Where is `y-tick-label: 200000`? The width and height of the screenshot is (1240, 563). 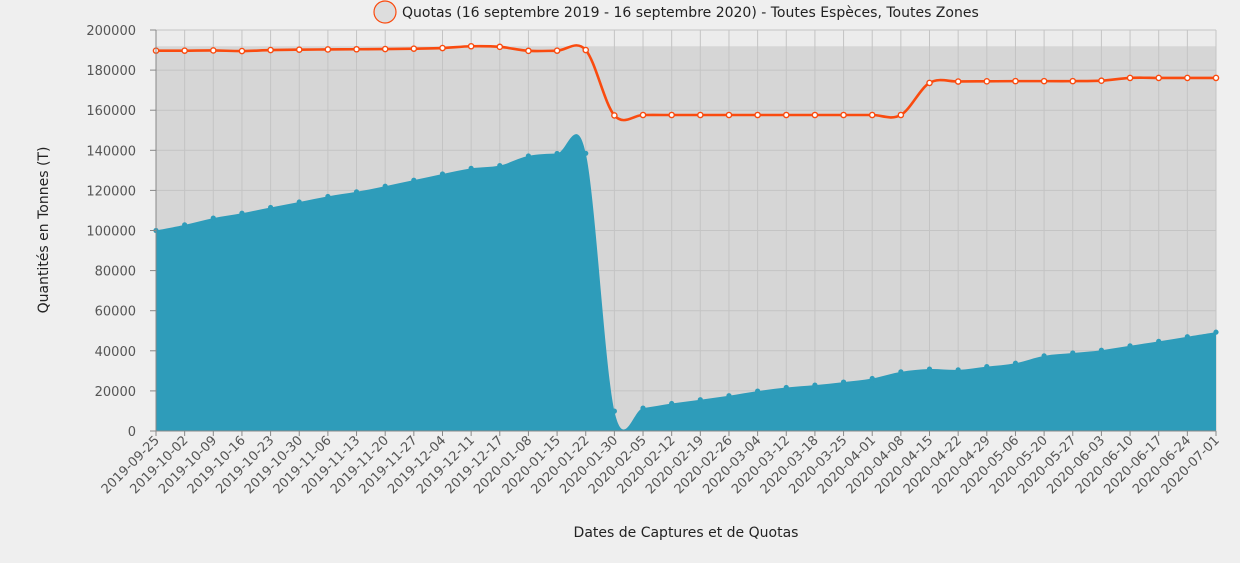 y-tick-label: 200000 is located at coordinates (111, 31).